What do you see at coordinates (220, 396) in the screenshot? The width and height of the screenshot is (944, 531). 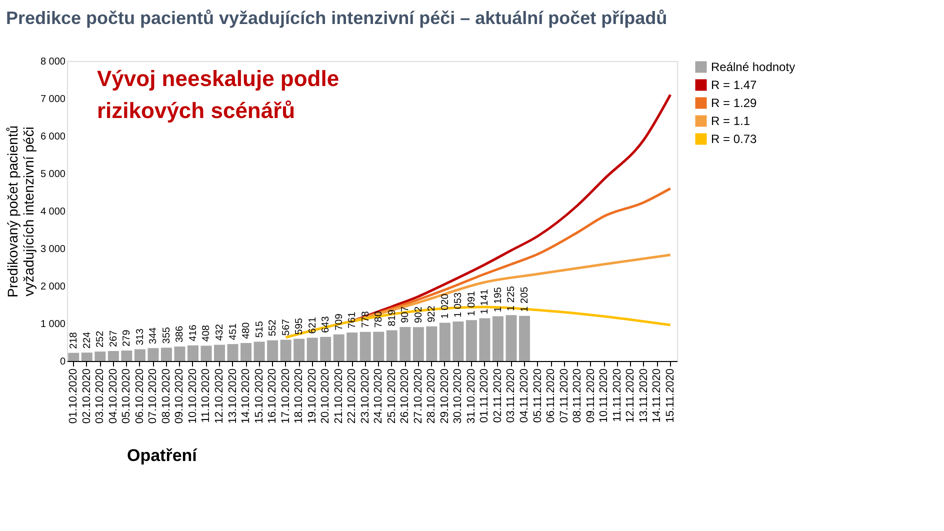 I see `x-tick-label: 12.10.2020` at bounding box center [220, 396].